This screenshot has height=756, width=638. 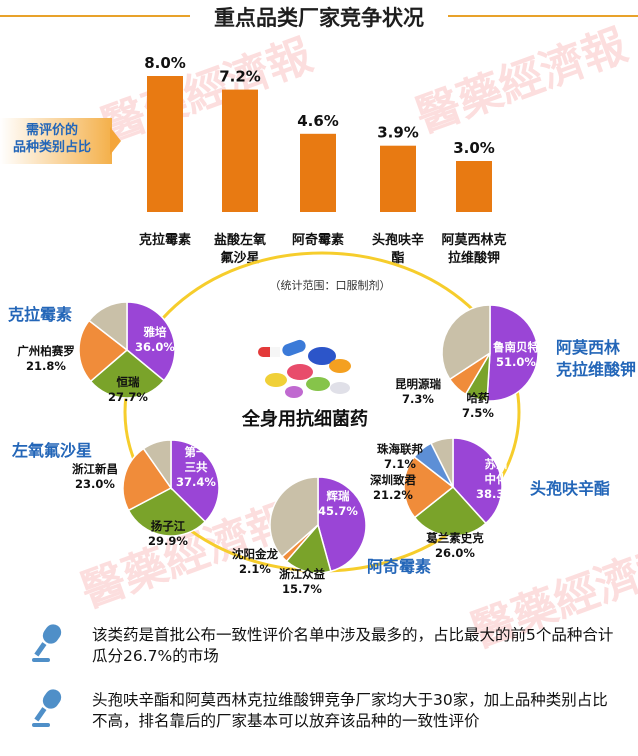 What do you see at coordinates (400, 456) in the screenshot?
I see `pie-slice-label: 珠海联邦 7.1%` at bounding box center [400, 456].